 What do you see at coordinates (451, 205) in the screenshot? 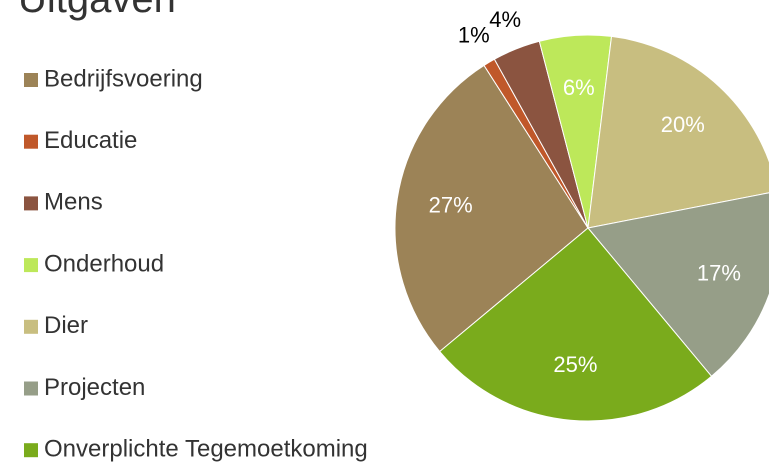
I see `data-label: 27%` at bounding box center [451, 205].